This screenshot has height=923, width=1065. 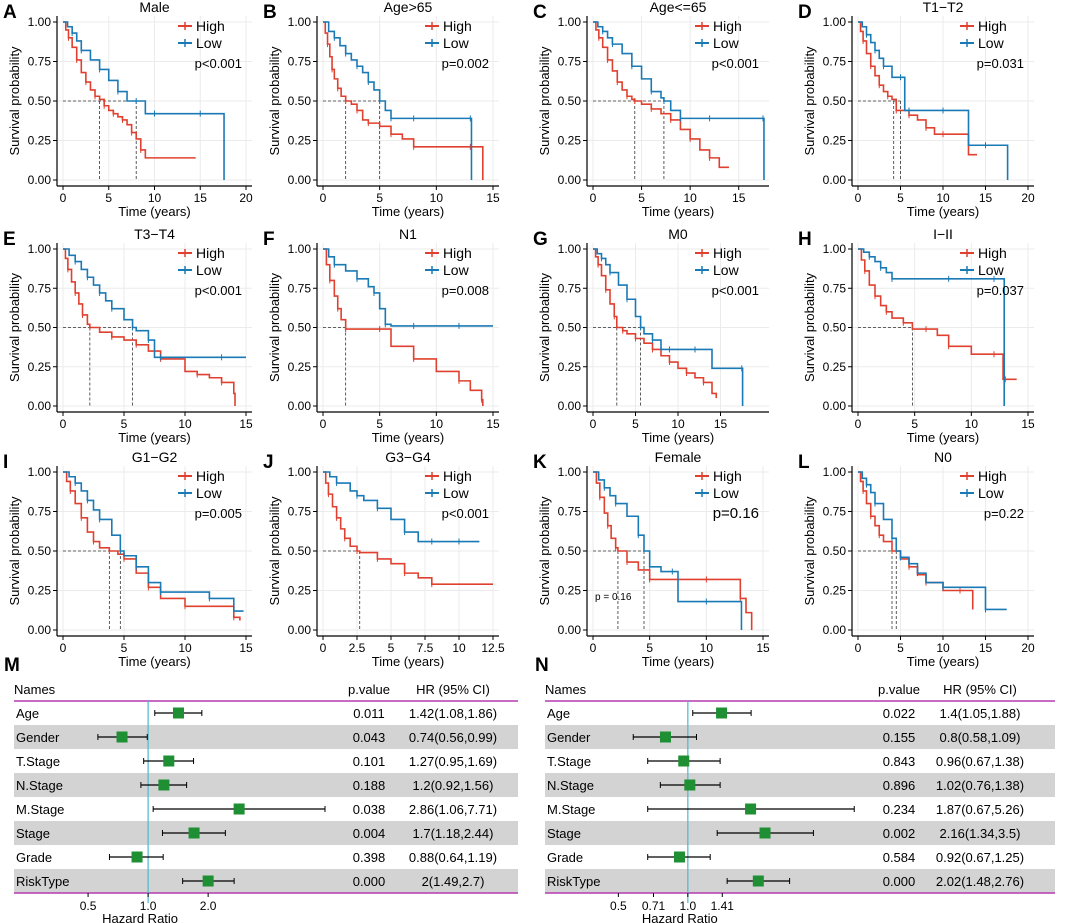 What do you see at coordinates (899, 761) in the screenshot?
I see `row-pvalue: 0.843` at bounding box center [899, 761].